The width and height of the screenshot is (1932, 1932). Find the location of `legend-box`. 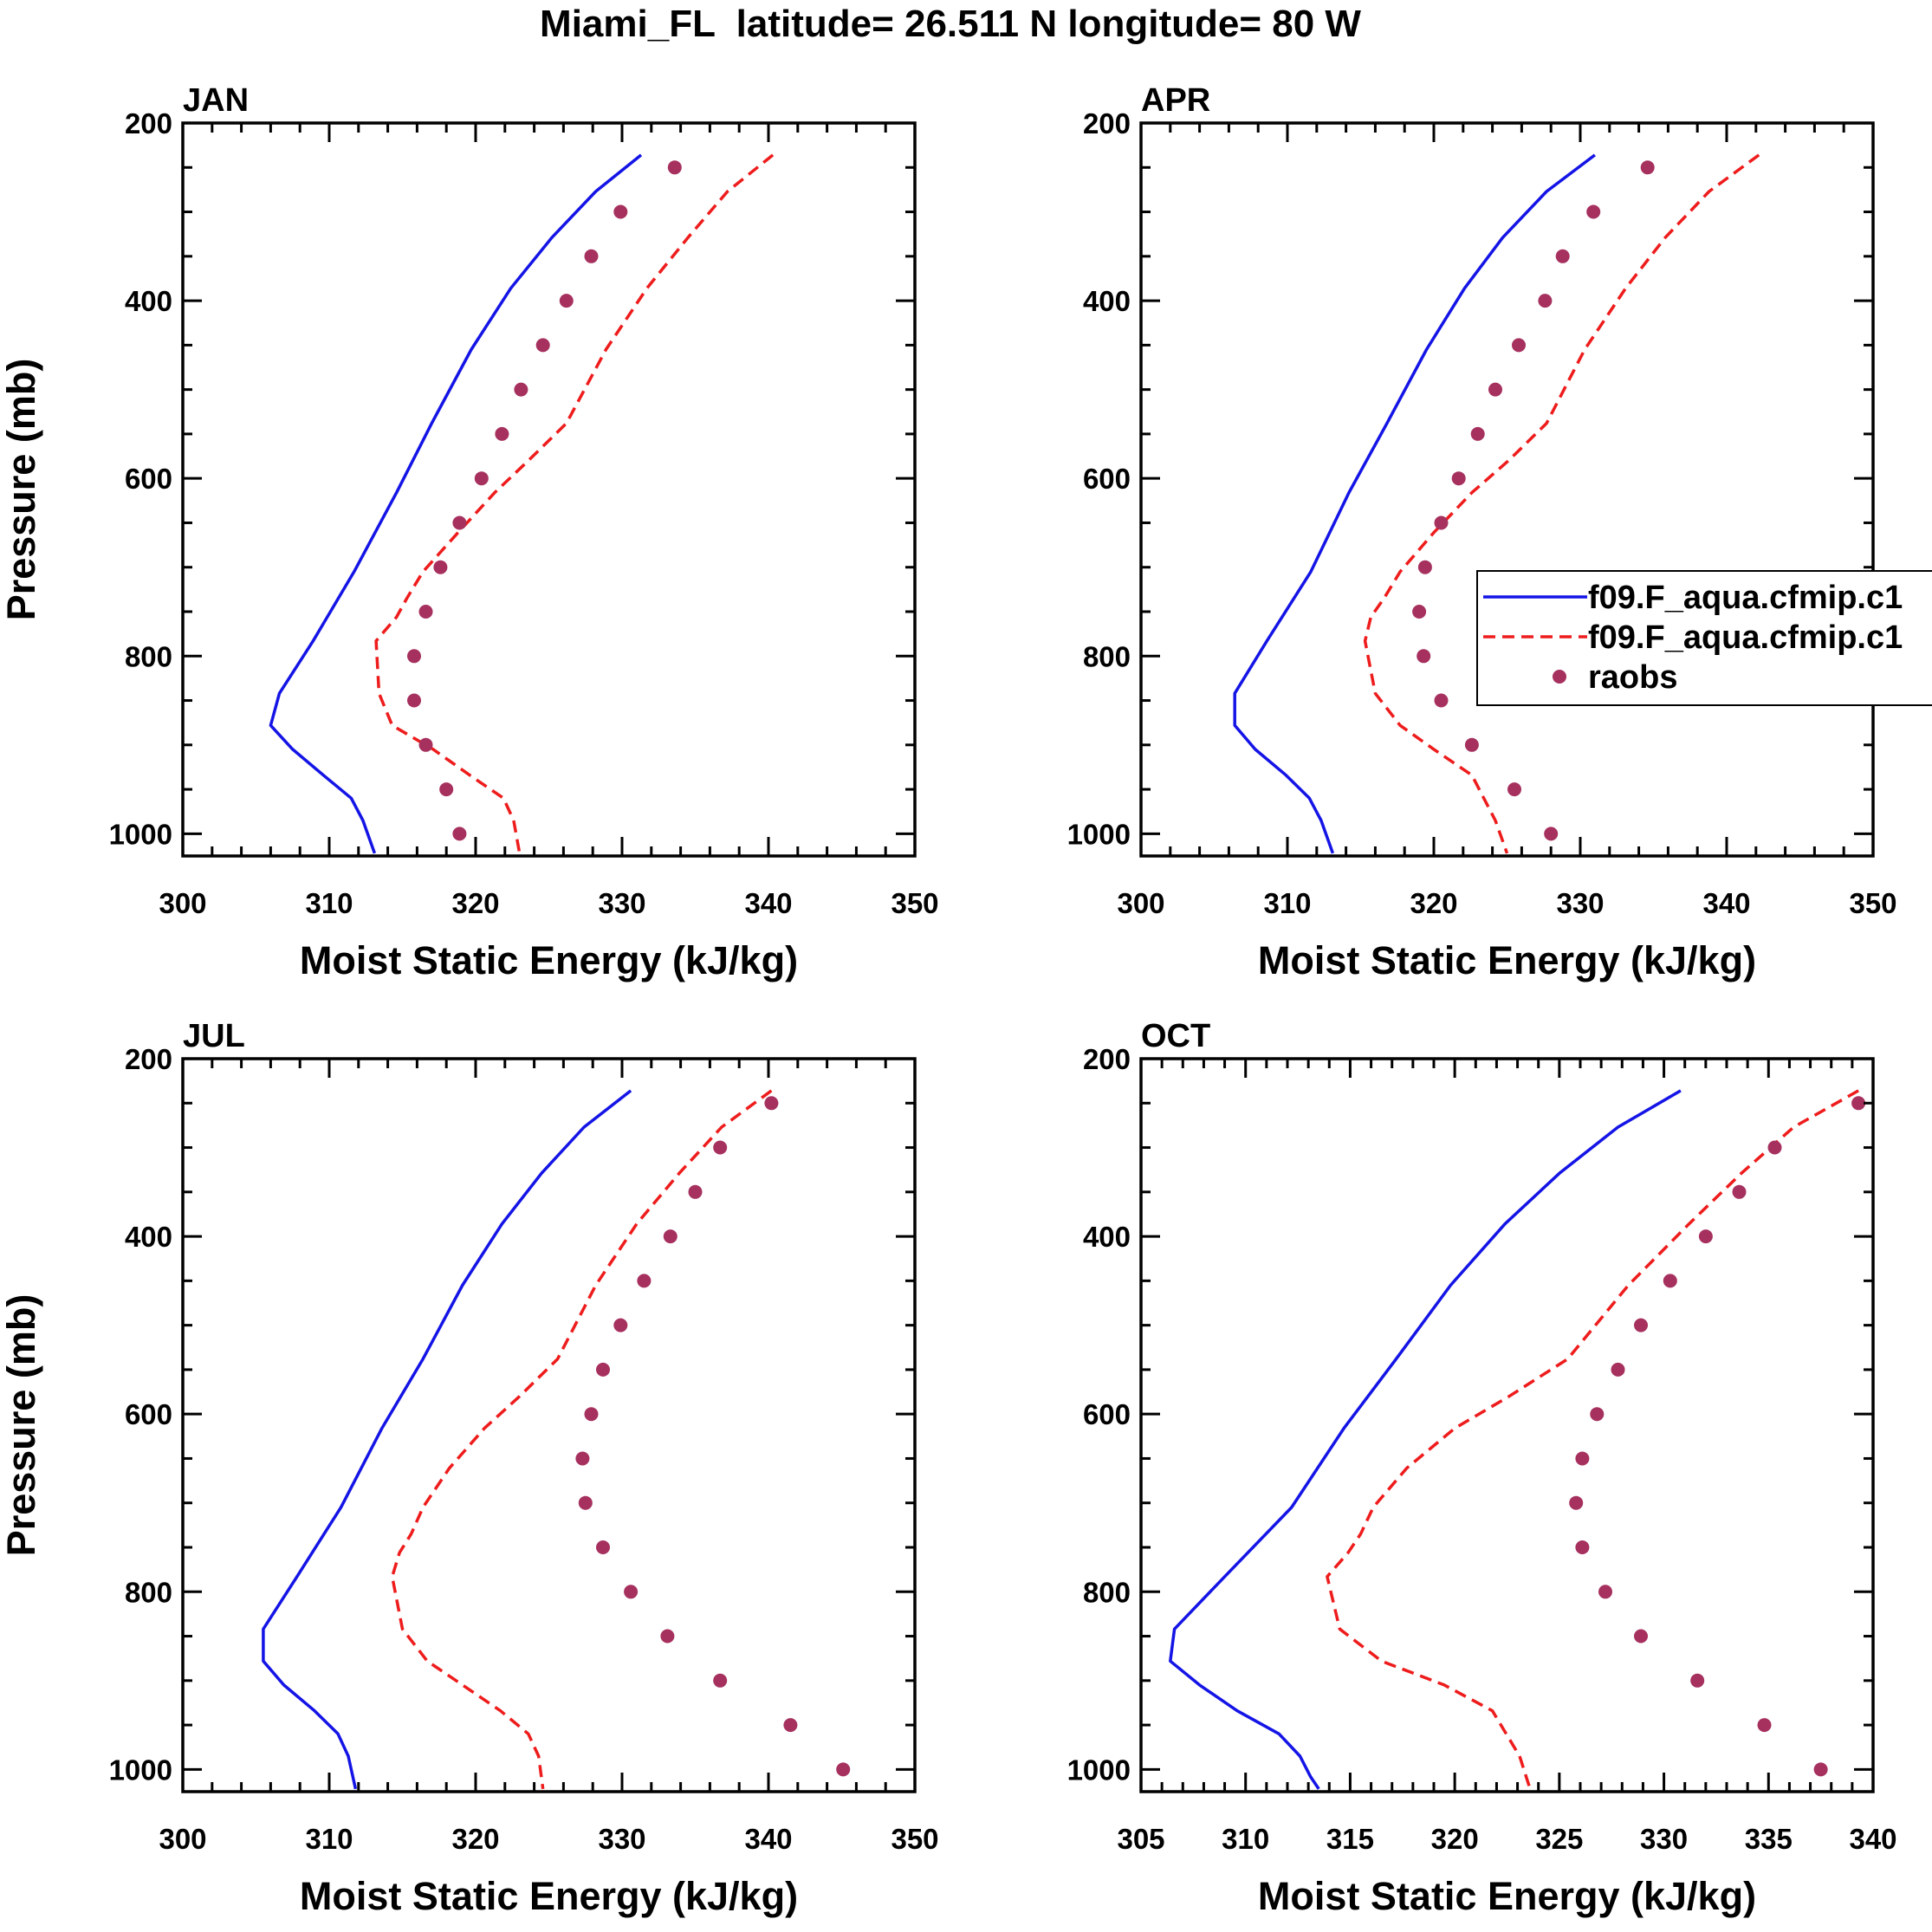

legend-box is located at coordinates (1704, 638).